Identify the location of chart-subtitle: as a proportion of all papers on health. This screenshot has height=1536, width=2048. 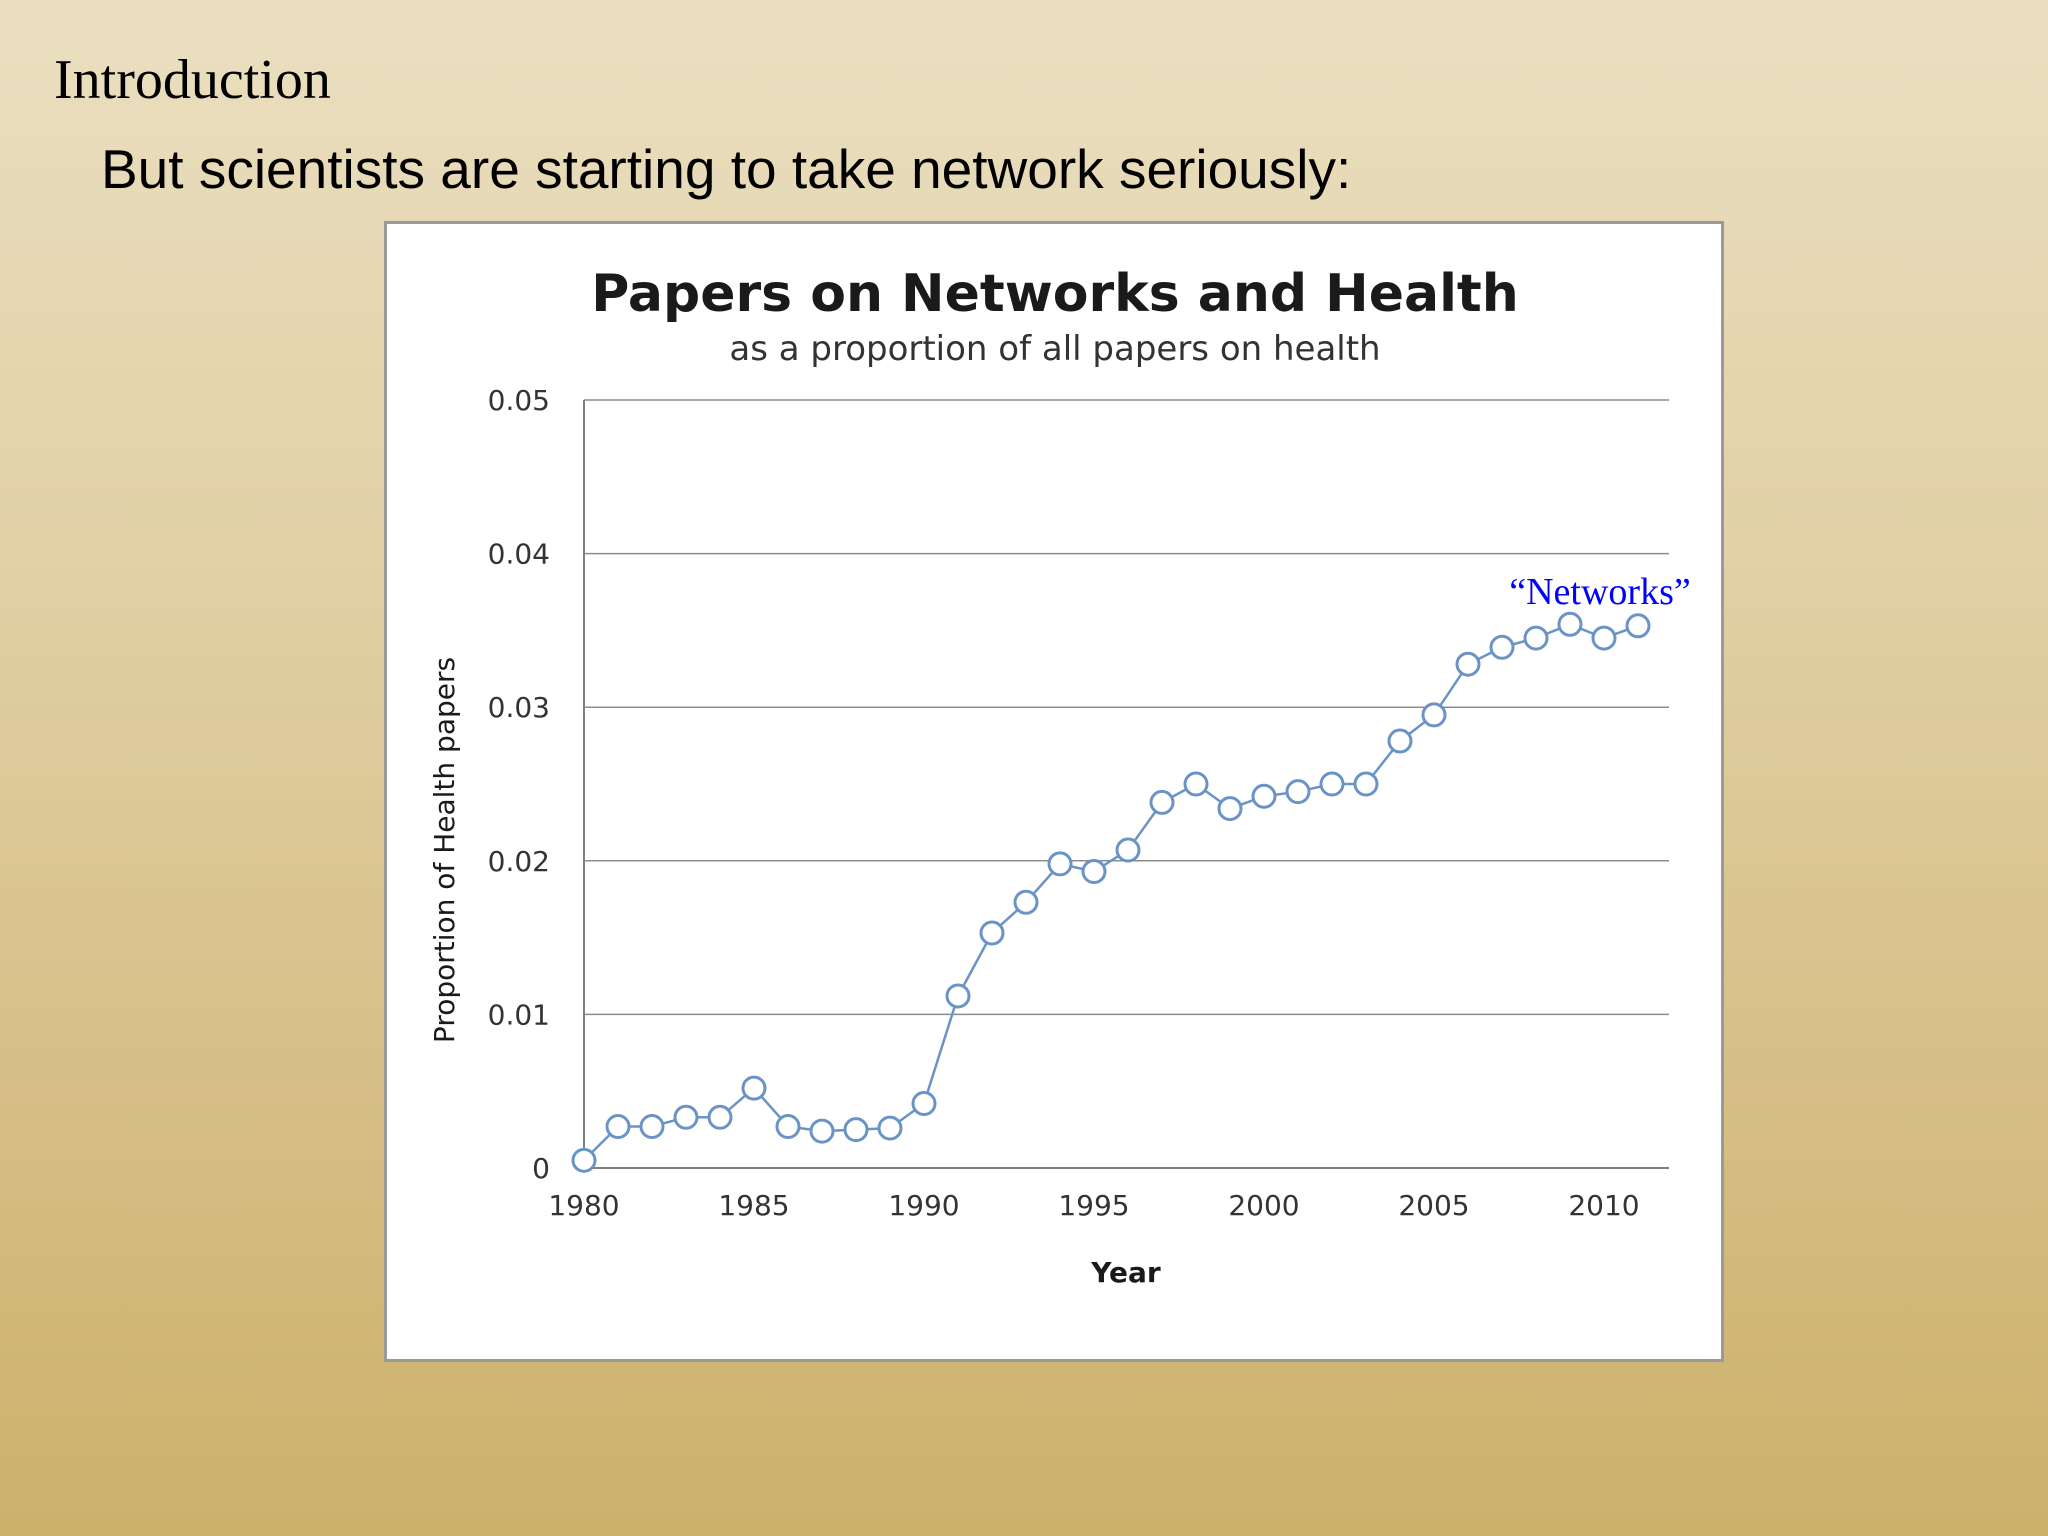
(1054, 349).